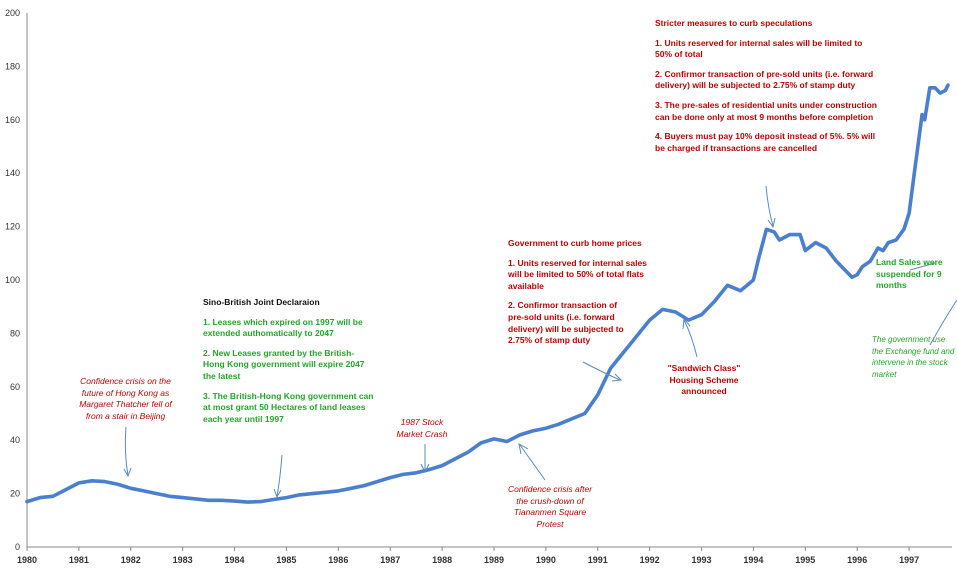 The height and width of the screenshot is (569, 957). I want to click on arrow-stricter, so click(769, 206).